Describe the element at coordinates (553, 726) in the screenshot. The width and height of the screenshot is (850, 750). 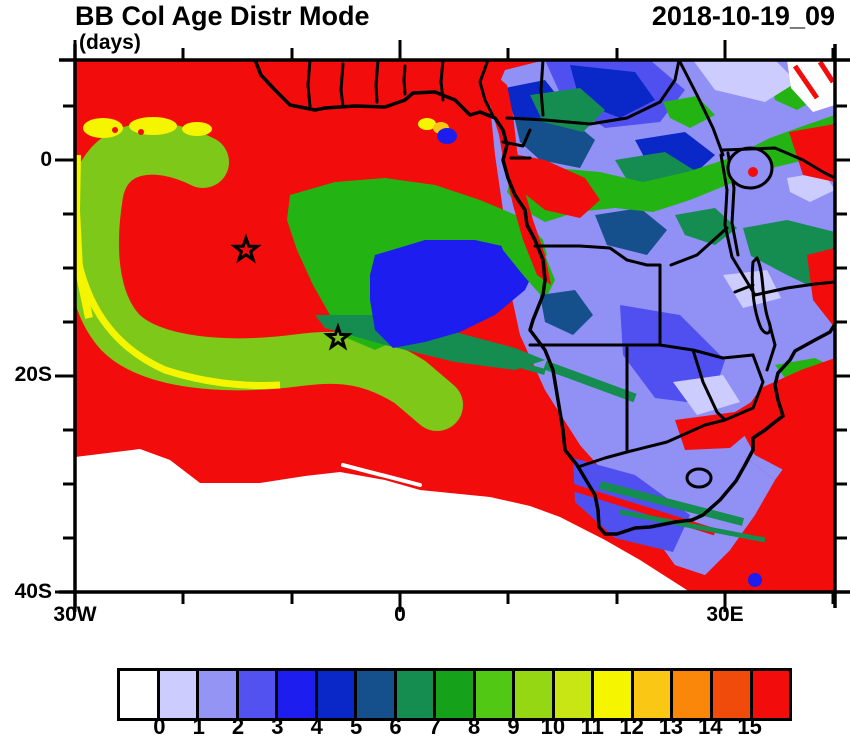
I see `colorbar-value-label: 10` at that location.